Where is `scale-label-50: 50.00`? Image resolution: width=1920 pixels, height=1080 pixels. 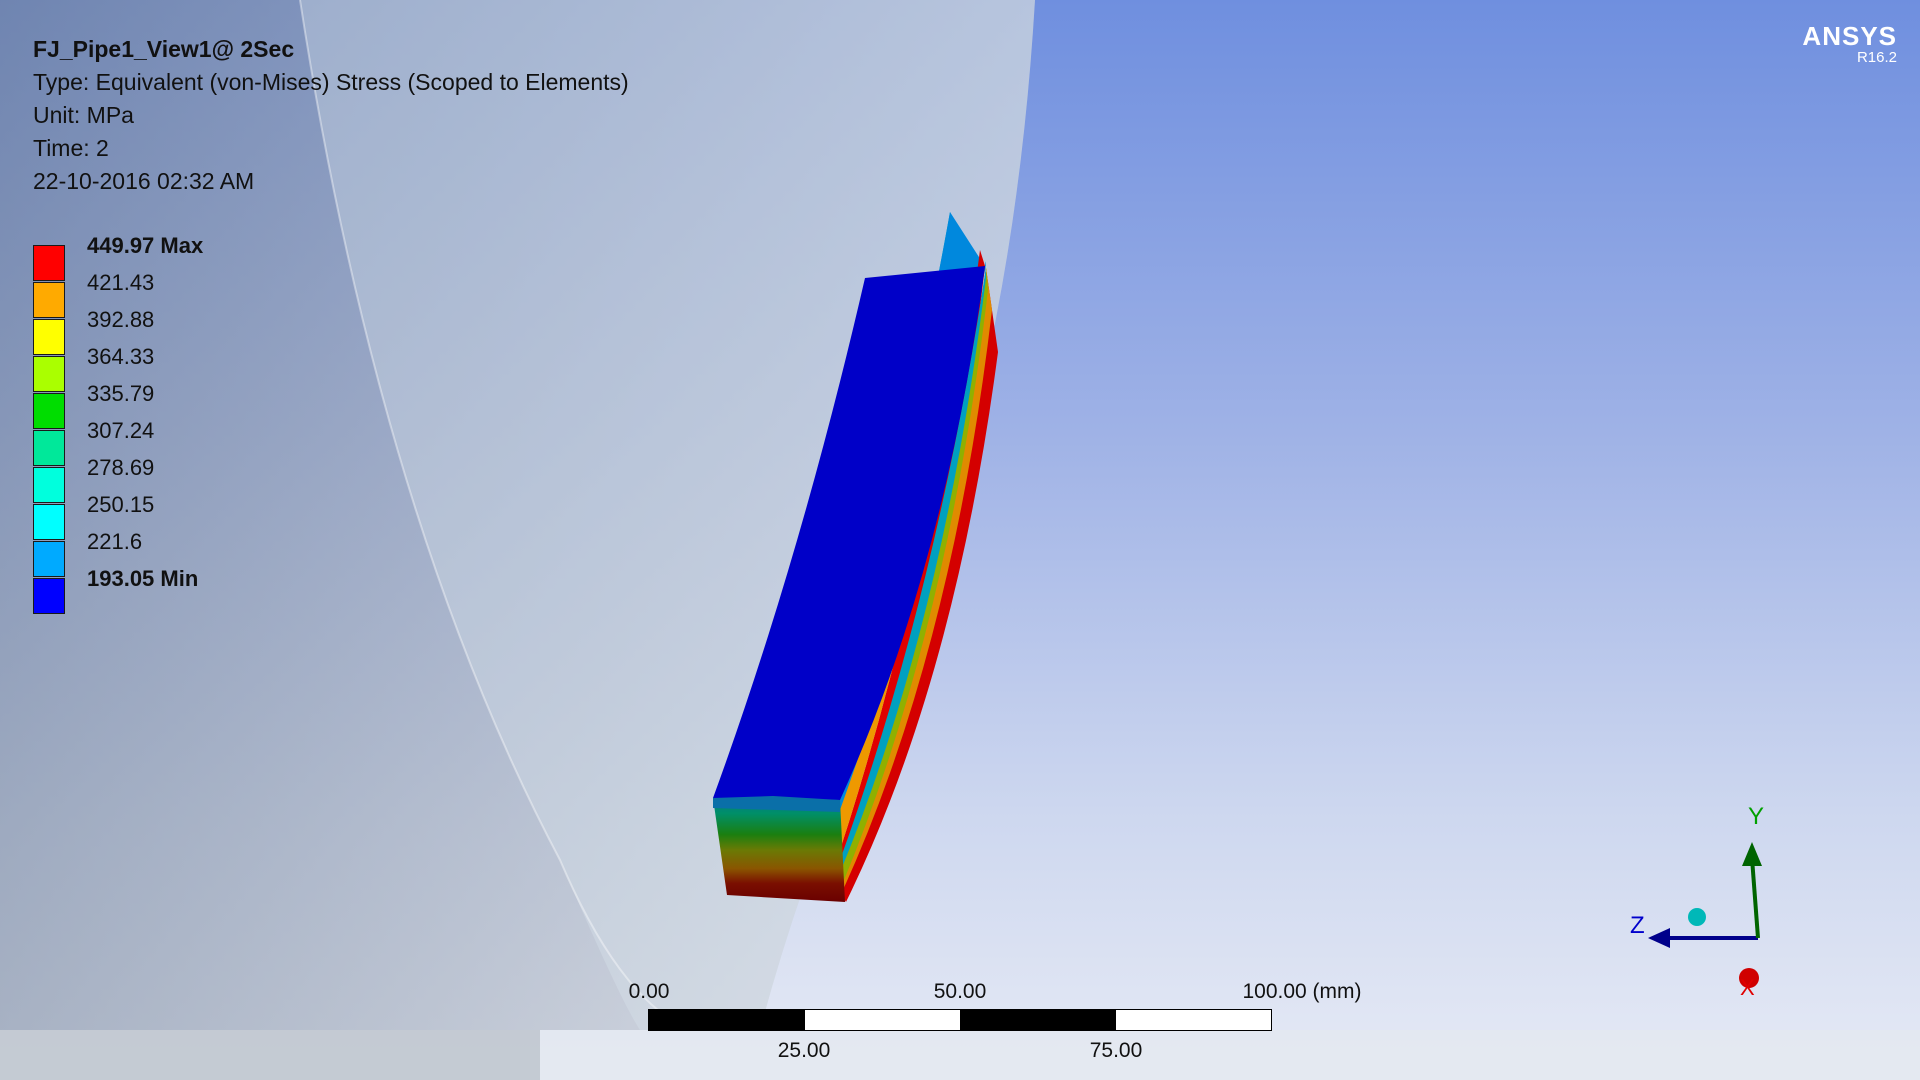
scale-label-50: 50.00 is located at coordinates (960, 991).